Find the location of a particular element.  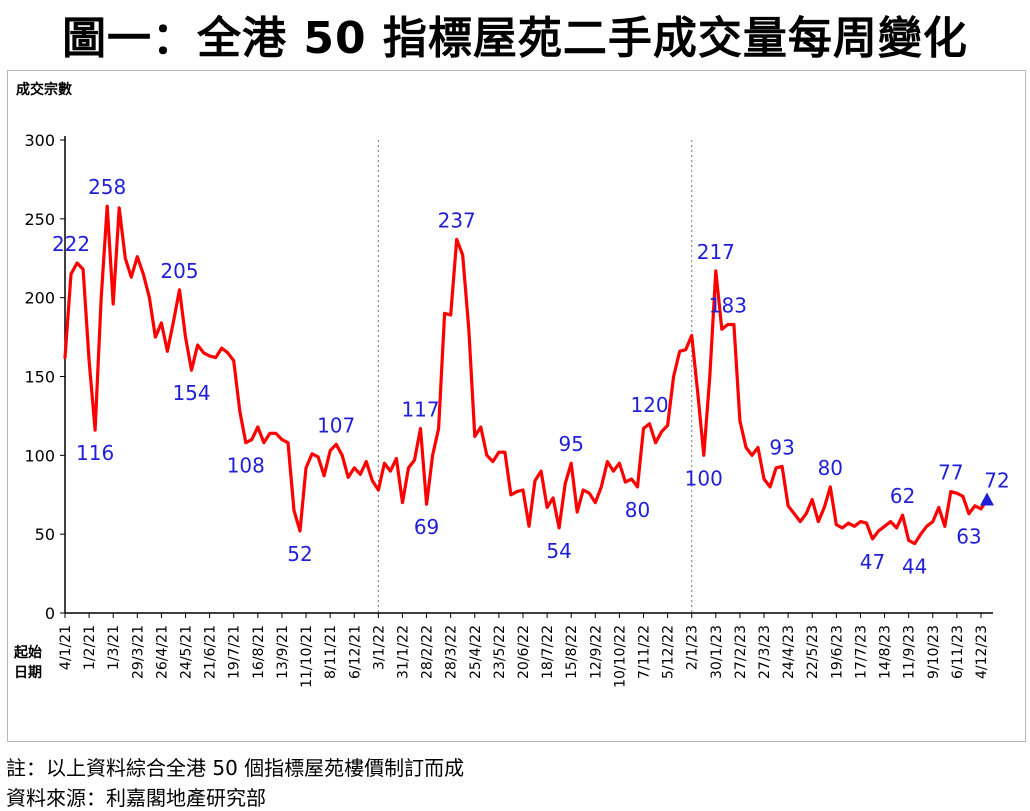

x-tick-label: 28/2/22 is located at coordinates (428, 652).